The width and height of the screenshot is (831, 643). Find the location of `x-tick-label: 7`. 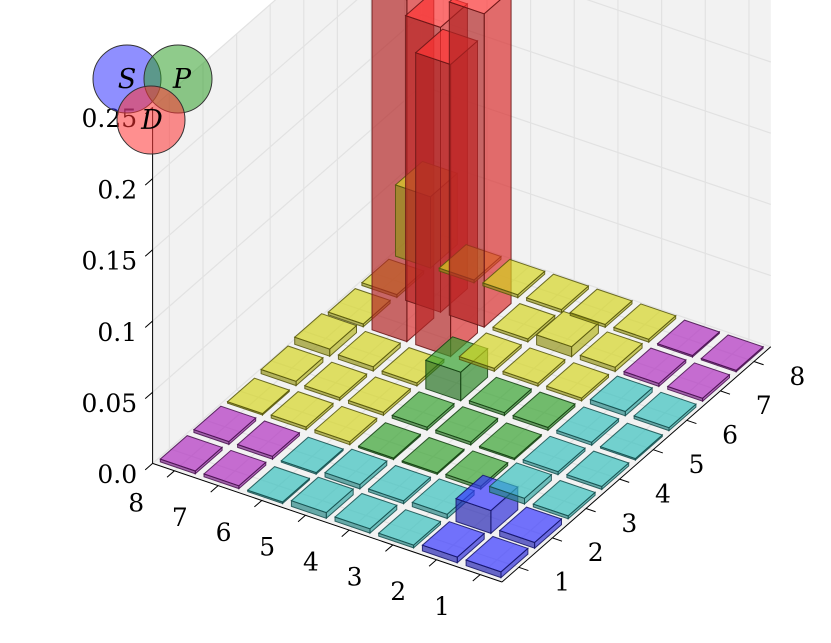

x-tick-label: 7 is located at coordinates (764, 405).